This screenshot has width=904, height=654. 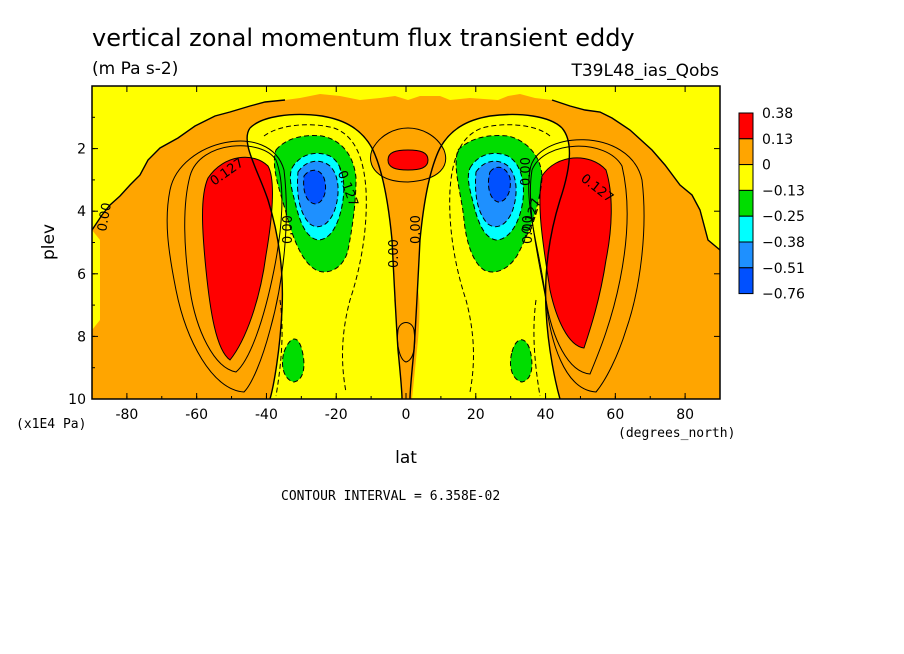 What do you see at coordinates (685, 415) in the screenshot?
I see `x-tick-label: 80` at bounding box center [685, 415].